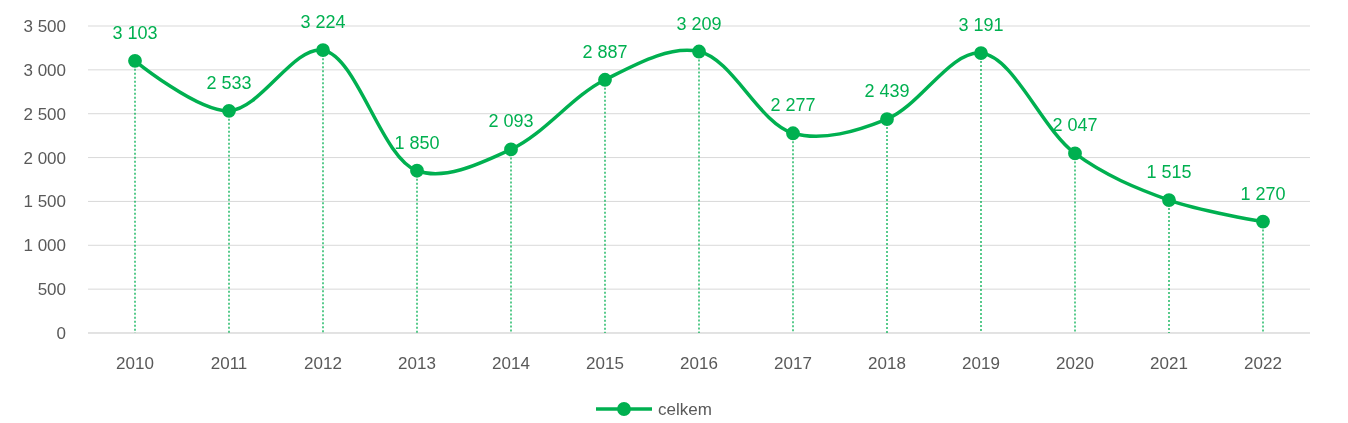 The width and height of the screenshot is (1348, 423). I want to click on x-tick-label: 2011, so click(229, 363).